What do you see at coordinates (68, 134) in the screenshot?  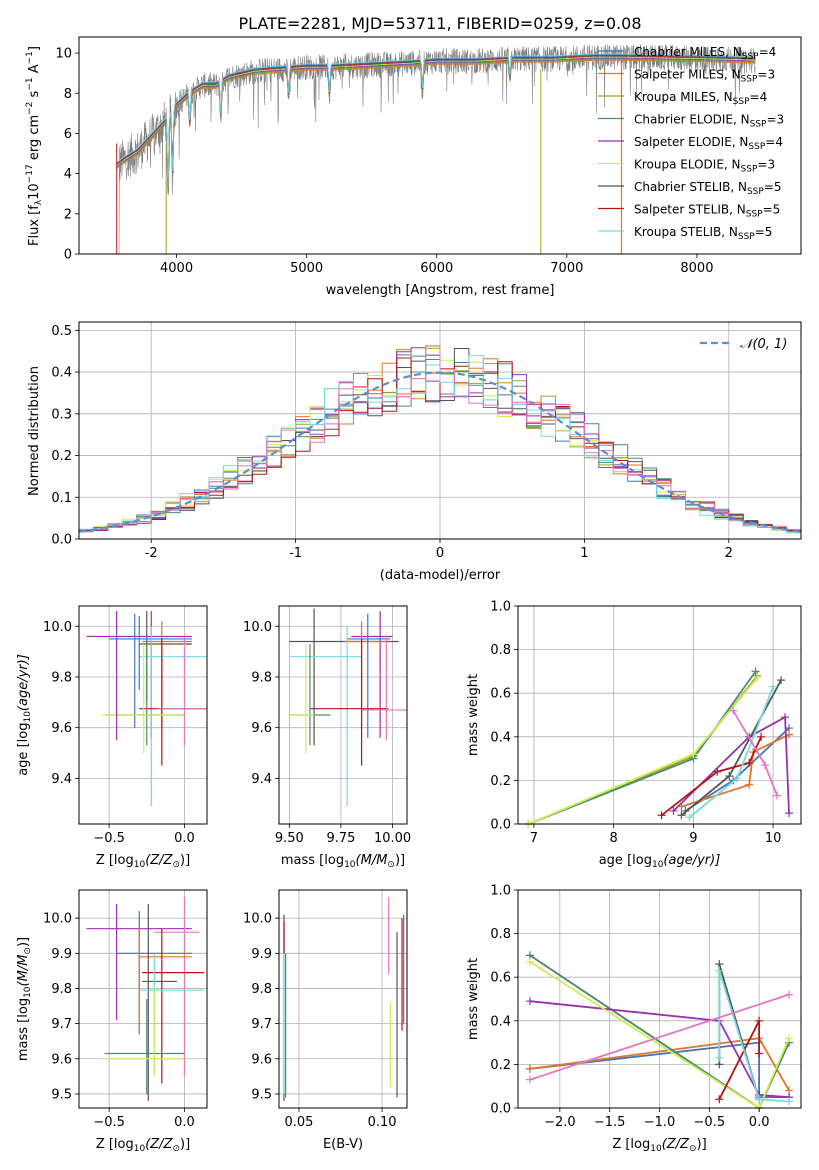 I see `y-tick-label: 6` at bounding box center [68, 134].